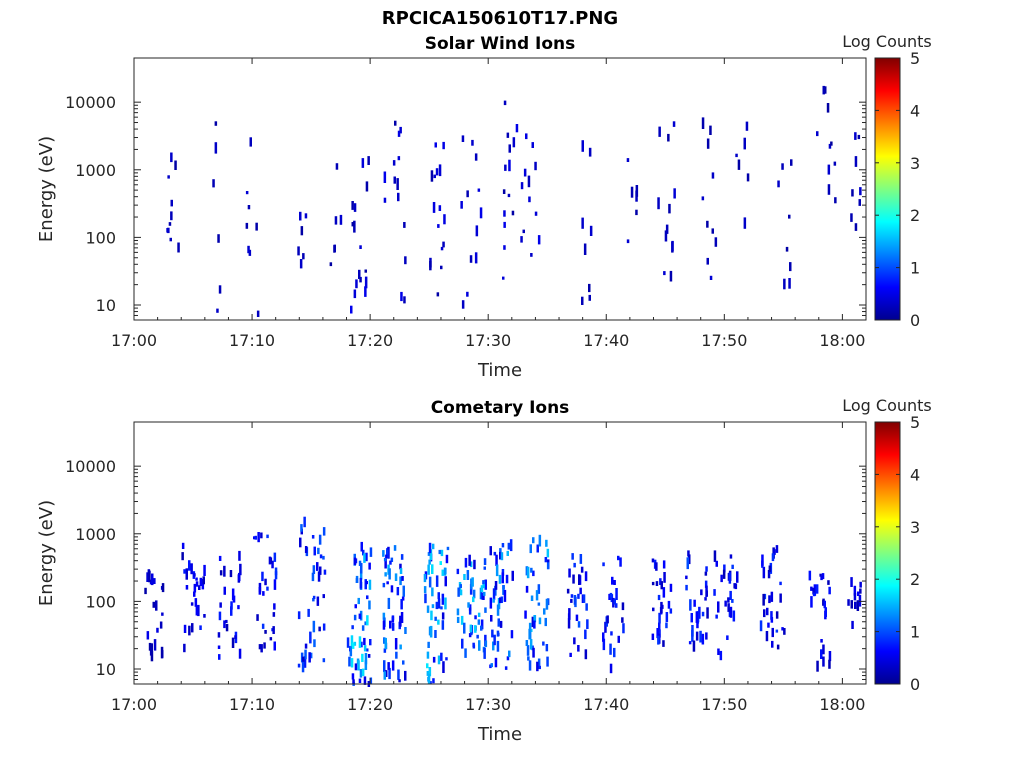 The width and height of the screenshot is (1024, 768). Describe the element at coordinates (370, 704) in the screenshot. I see `x-tick-label: 17:20` at that location.